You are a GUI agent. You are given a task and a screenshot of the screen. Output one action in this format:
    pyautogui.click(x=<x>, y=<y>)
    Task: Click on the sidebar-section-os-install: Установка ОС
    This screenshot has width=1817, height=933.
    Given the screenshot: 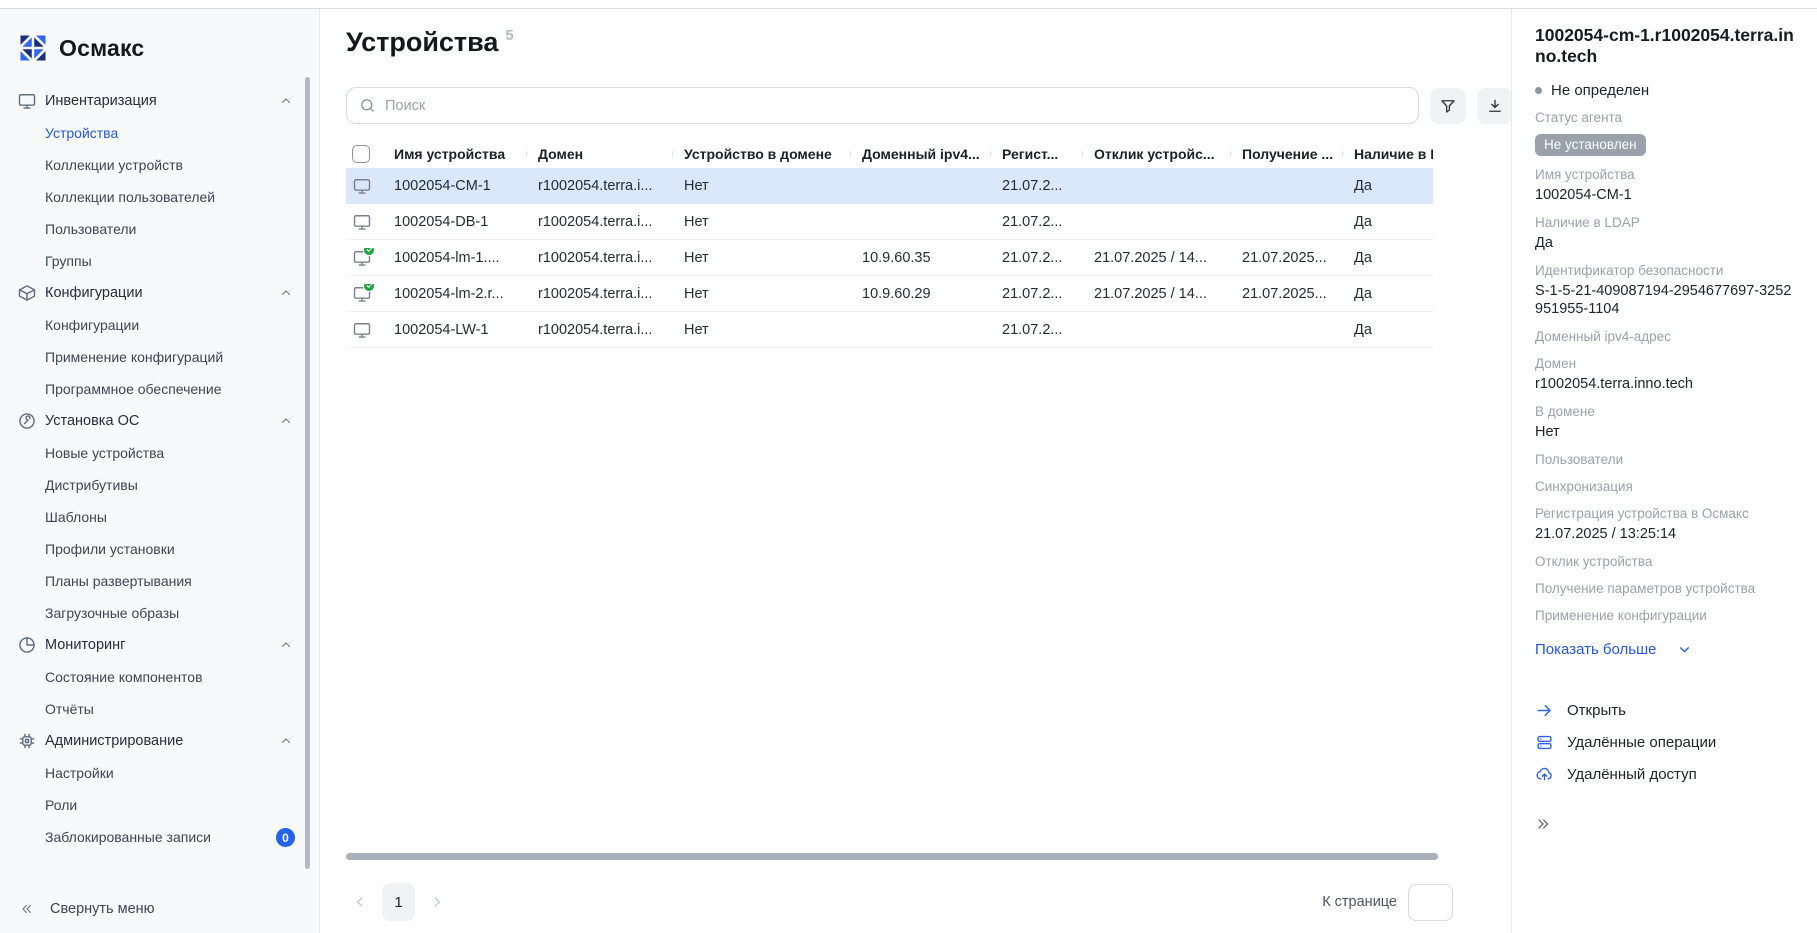 What is the action you would take?
    pyautogui.click(x=159, y=421)
    